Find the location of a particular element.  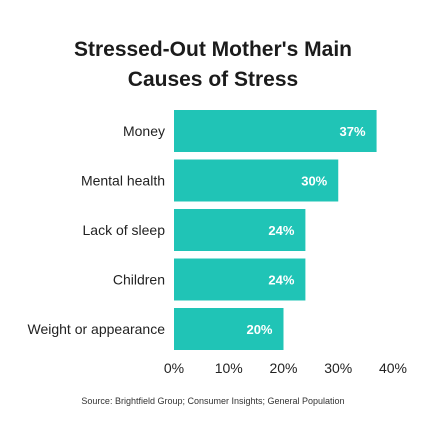

category-label-1: Mental health is located at coordinates (123, 181).